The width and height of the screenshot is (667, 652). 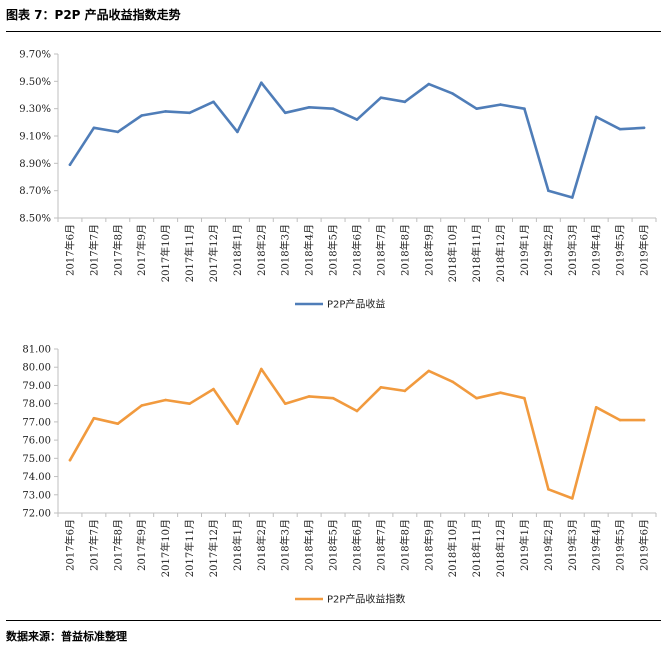 I want to click on y-tick-label: 76.00, so click(x=36, y=441).